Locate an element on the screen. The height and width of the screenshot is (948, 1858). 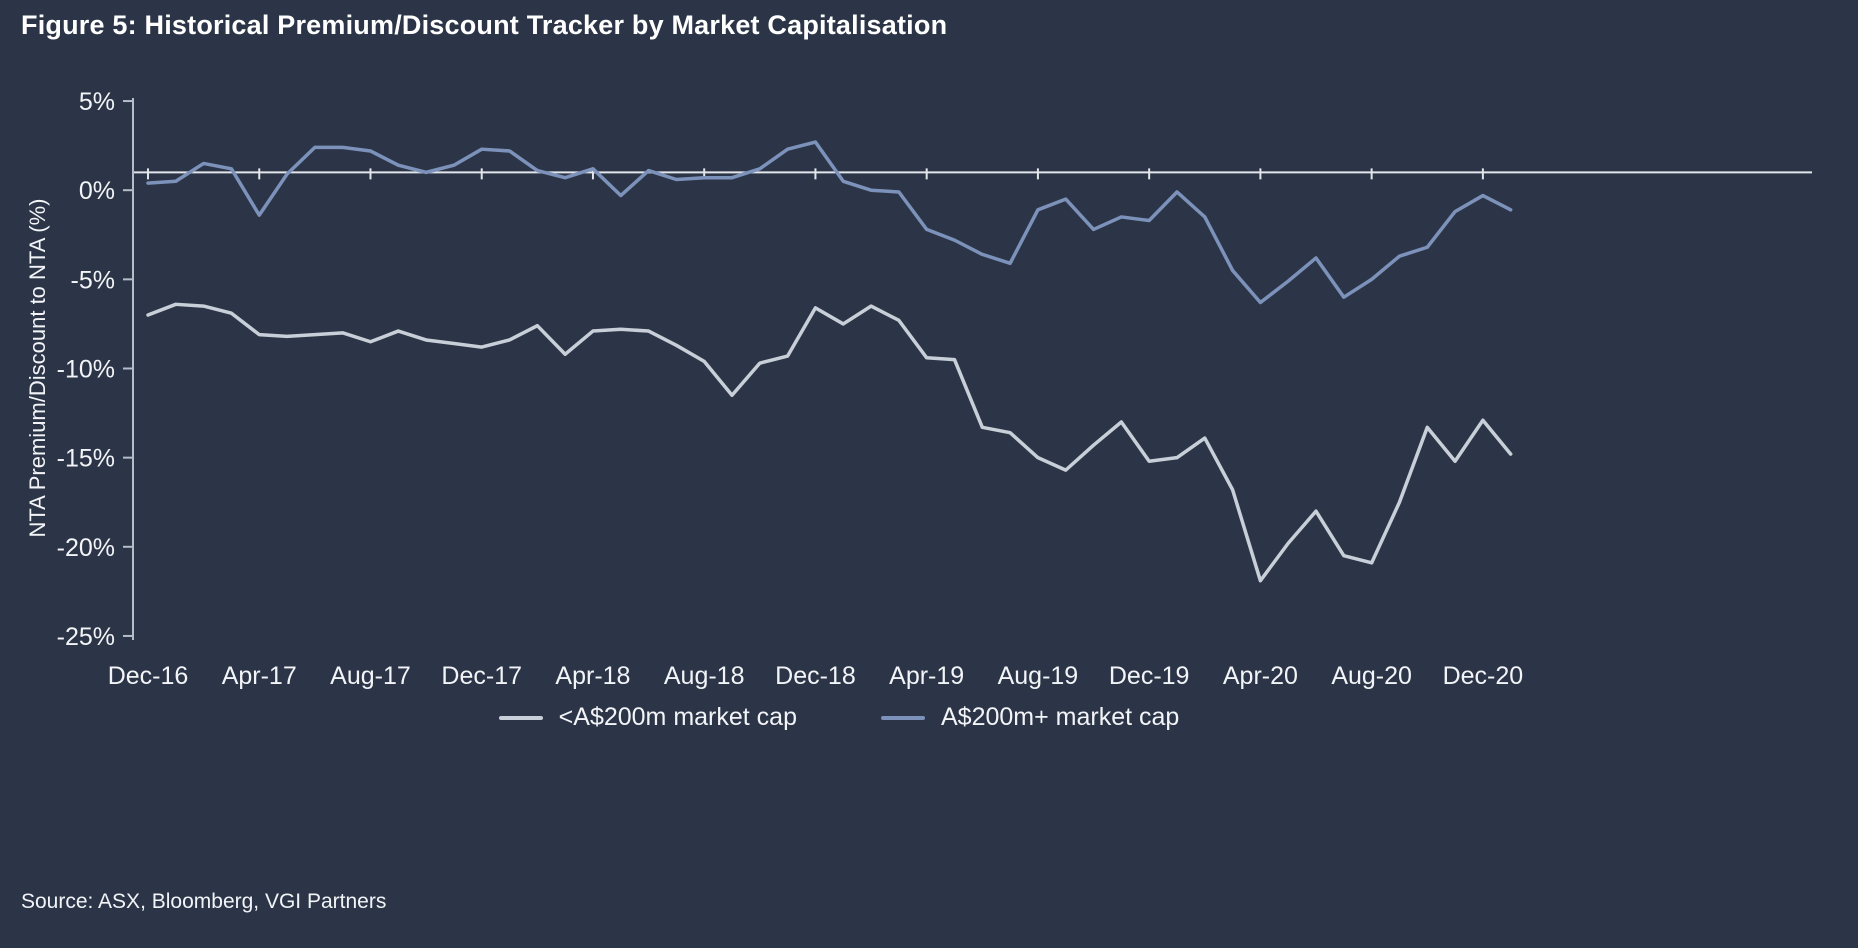
series-line-large-cap is located at coordinates (829, 222).